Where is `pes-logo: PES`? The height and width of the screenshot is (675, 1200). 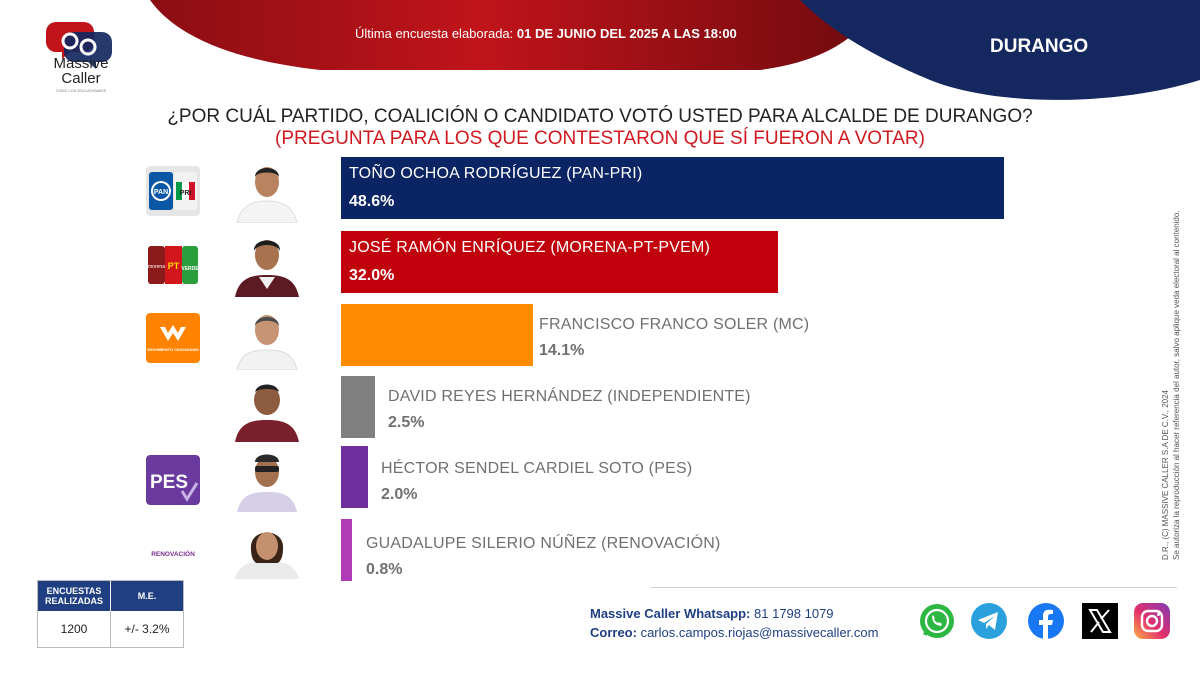 pes-logo: PES is located at coordinates (173, 480).